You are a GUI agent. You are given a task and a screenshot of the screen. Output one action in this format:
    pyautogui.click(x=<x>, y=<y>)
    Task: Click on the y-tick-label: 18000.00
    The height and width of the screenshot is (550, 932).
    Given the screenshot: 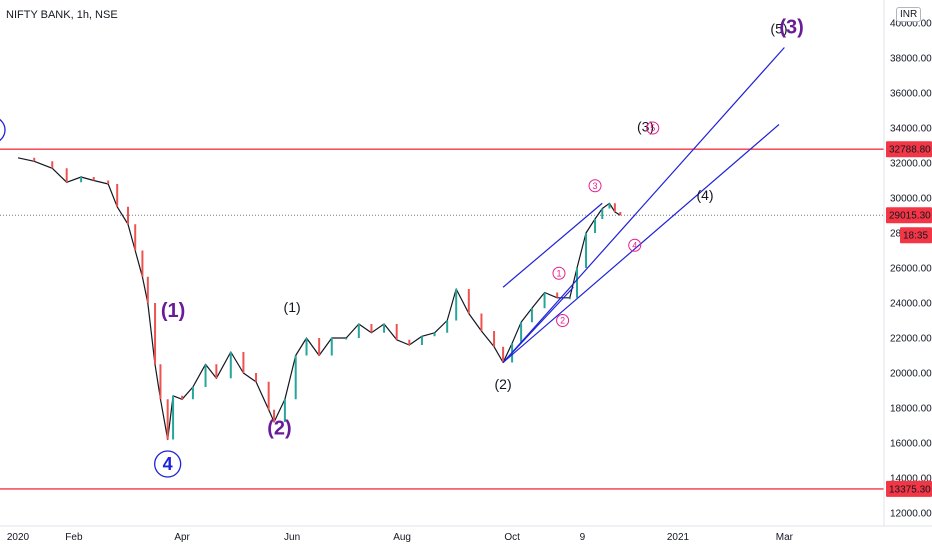 What is the action you would take?
    pyautogui.click(x=911, y=409)
    